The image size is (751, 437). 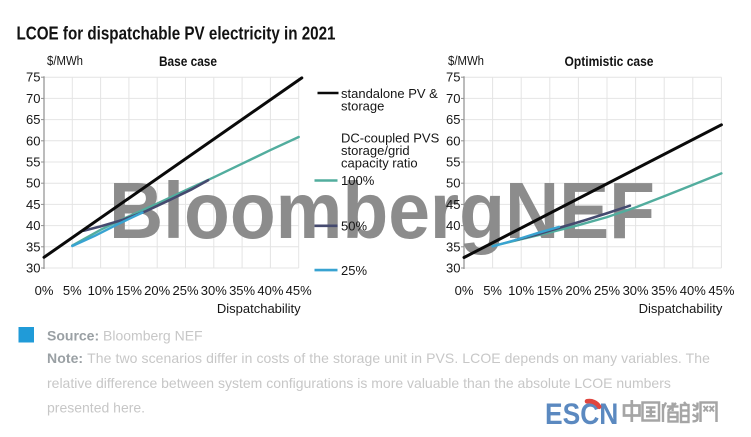 What do you see at coordinates (609, 61) in the screenshot?
I see `svg-text: Optimistic case` at bounding box center [609, 61].